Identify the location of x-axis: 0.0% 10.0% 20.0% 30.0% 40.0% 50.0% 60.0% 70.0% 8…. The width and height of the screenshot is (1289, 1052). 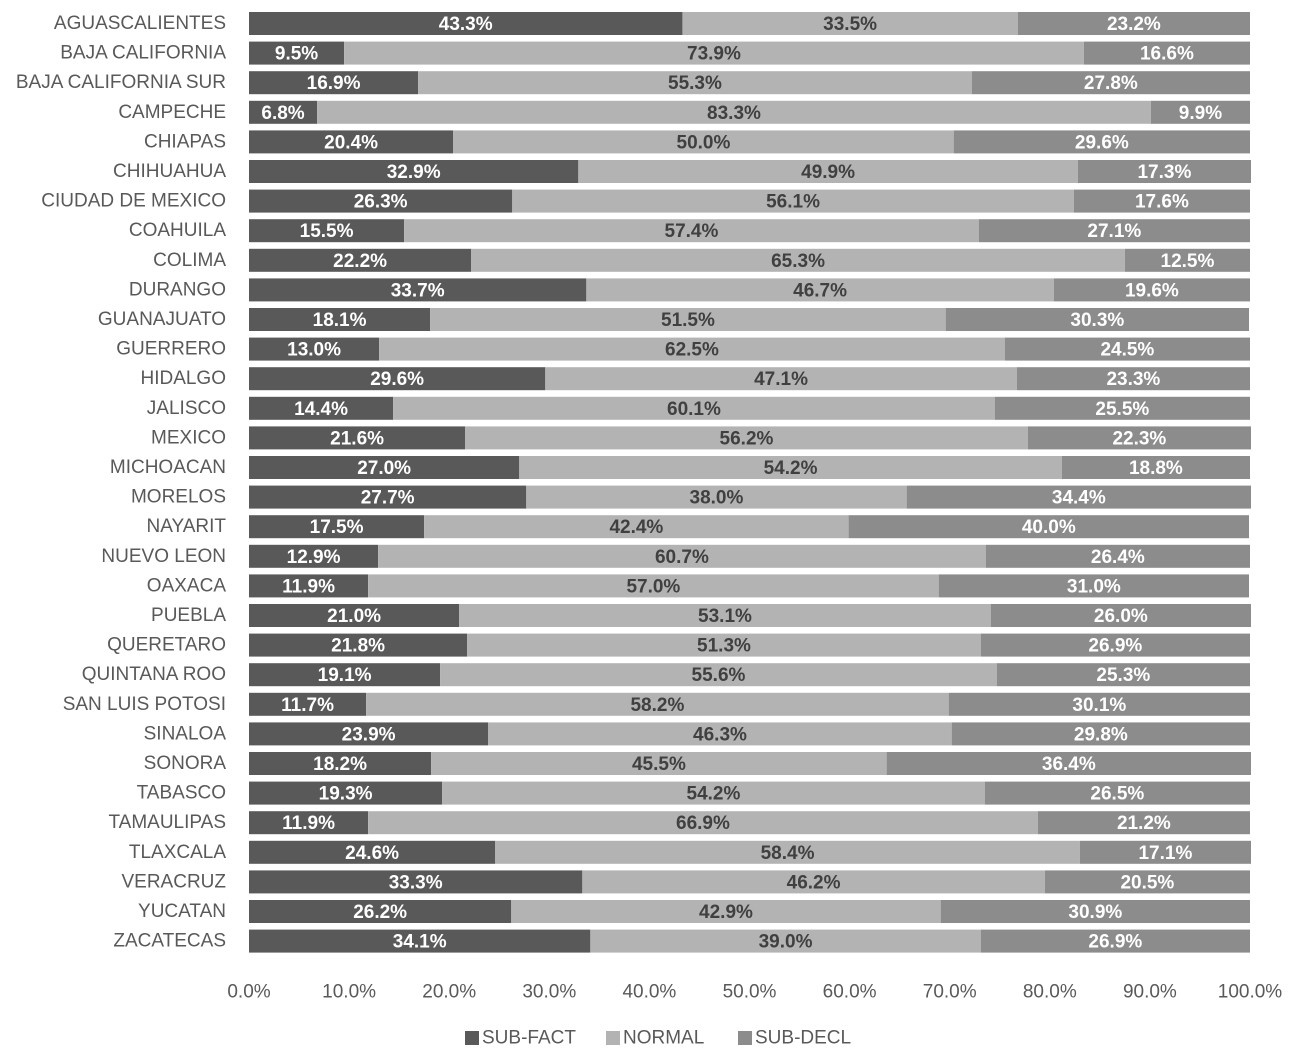
(754, 992).